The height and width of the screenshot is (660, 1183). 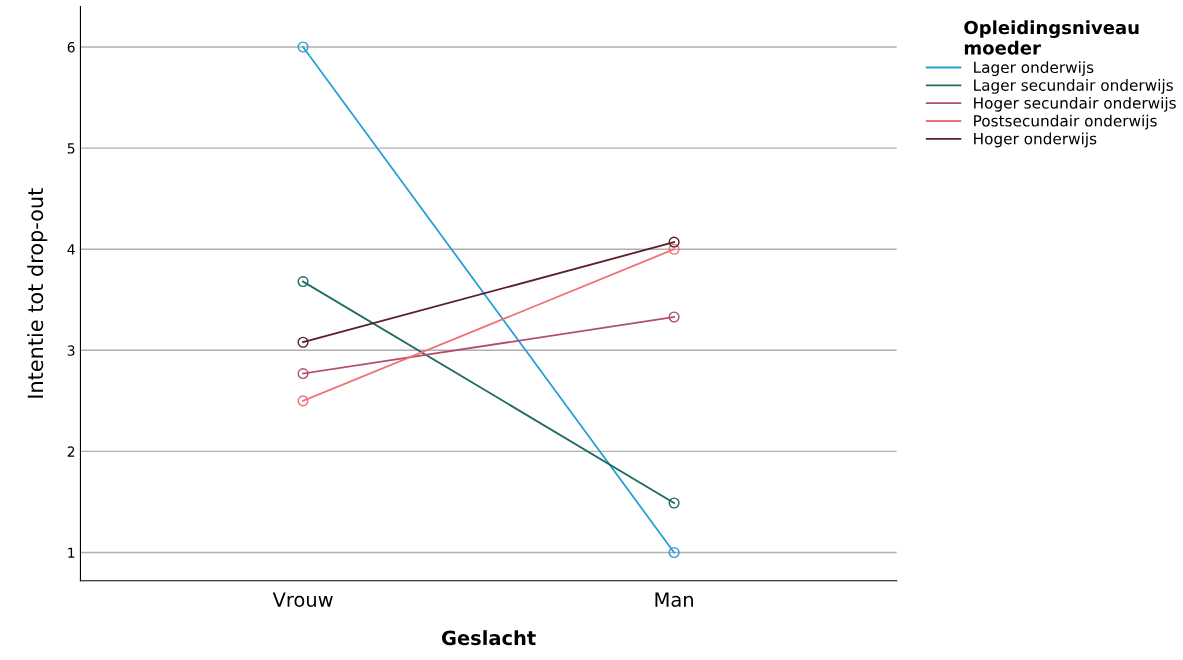 What do you see at coordinates (1075, 104) in the screenshot?
I see `legend-label: Hoger secundair onderwijs` at bounding box center [1075, 104].